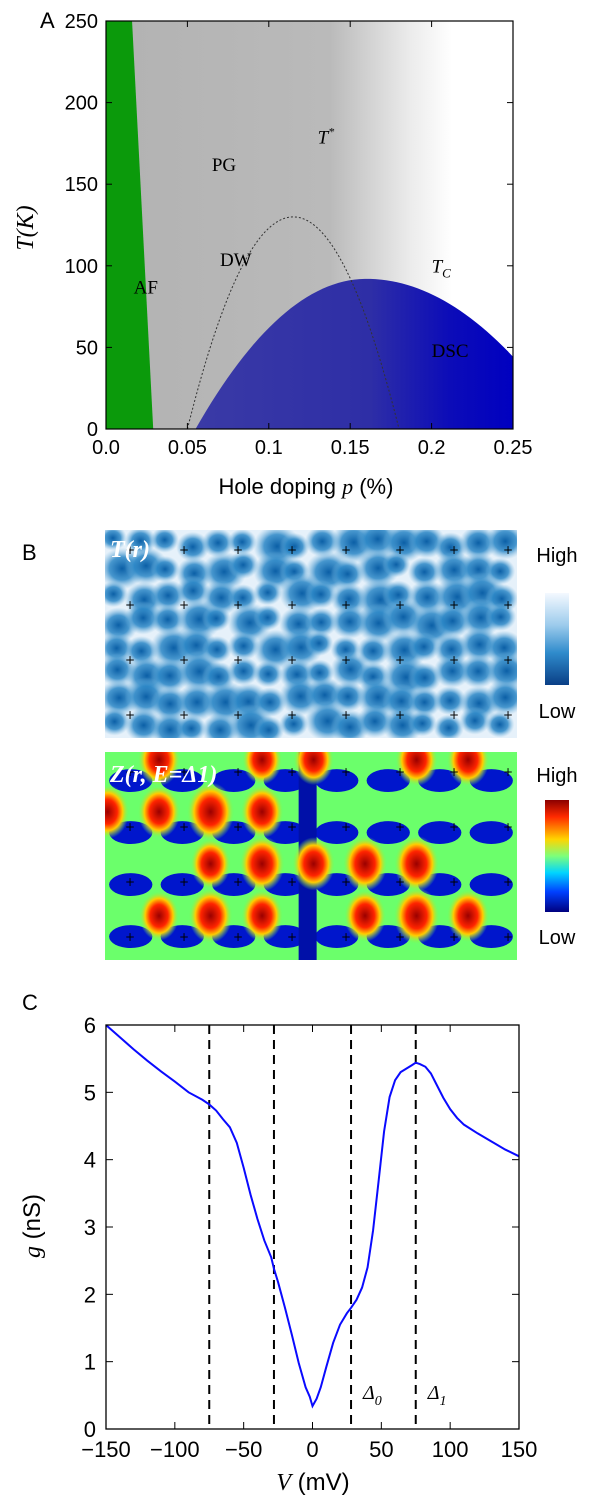 The width and height of the screenshot is (590, 1502). What do you see at coordinates (90, 1227) in the screenshot?
I see `c-y-tick-label: 3` at bounding box center [90, 1227].